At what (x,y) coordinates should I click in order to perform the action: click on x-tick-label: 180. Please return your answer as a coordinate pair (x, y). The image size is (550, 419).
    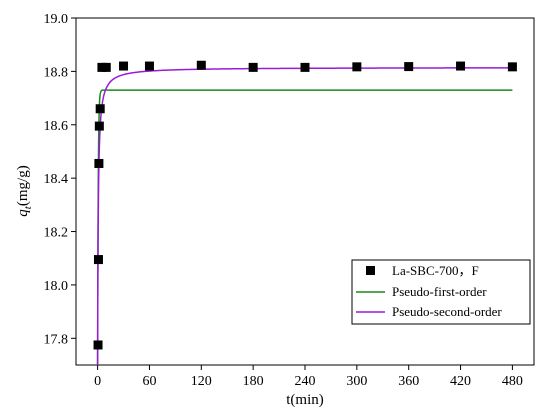
    Looking at the image, I should click on (253, 381).